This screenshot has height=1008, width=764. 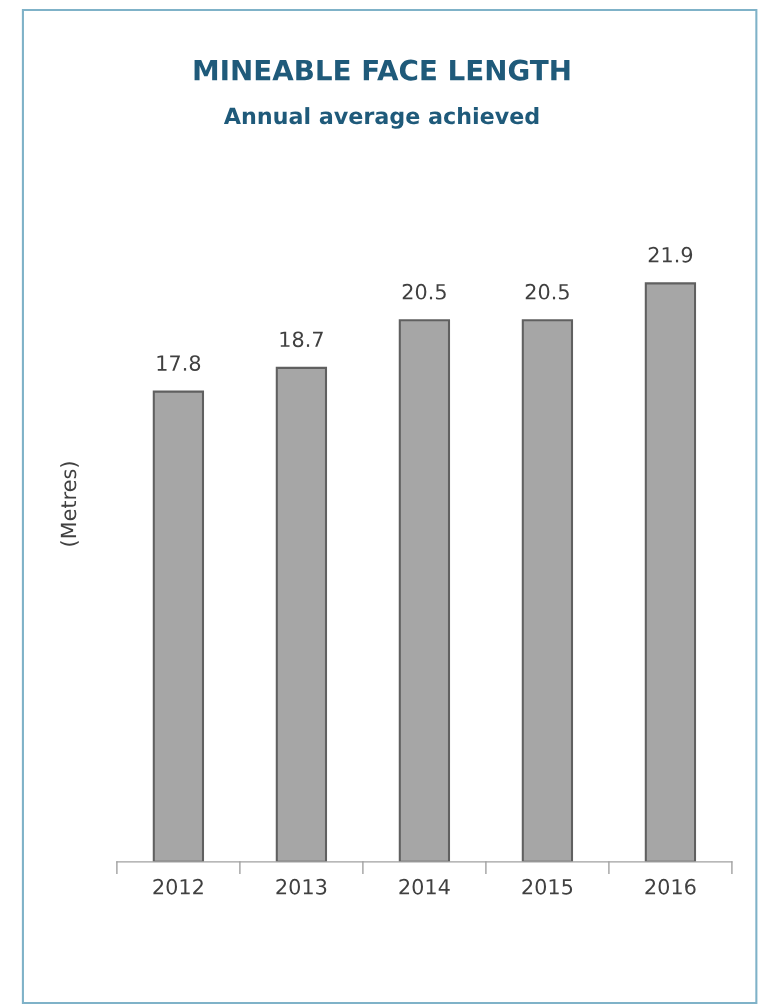 I want to click on data-label: 17.8, so click(x=179, y=363).